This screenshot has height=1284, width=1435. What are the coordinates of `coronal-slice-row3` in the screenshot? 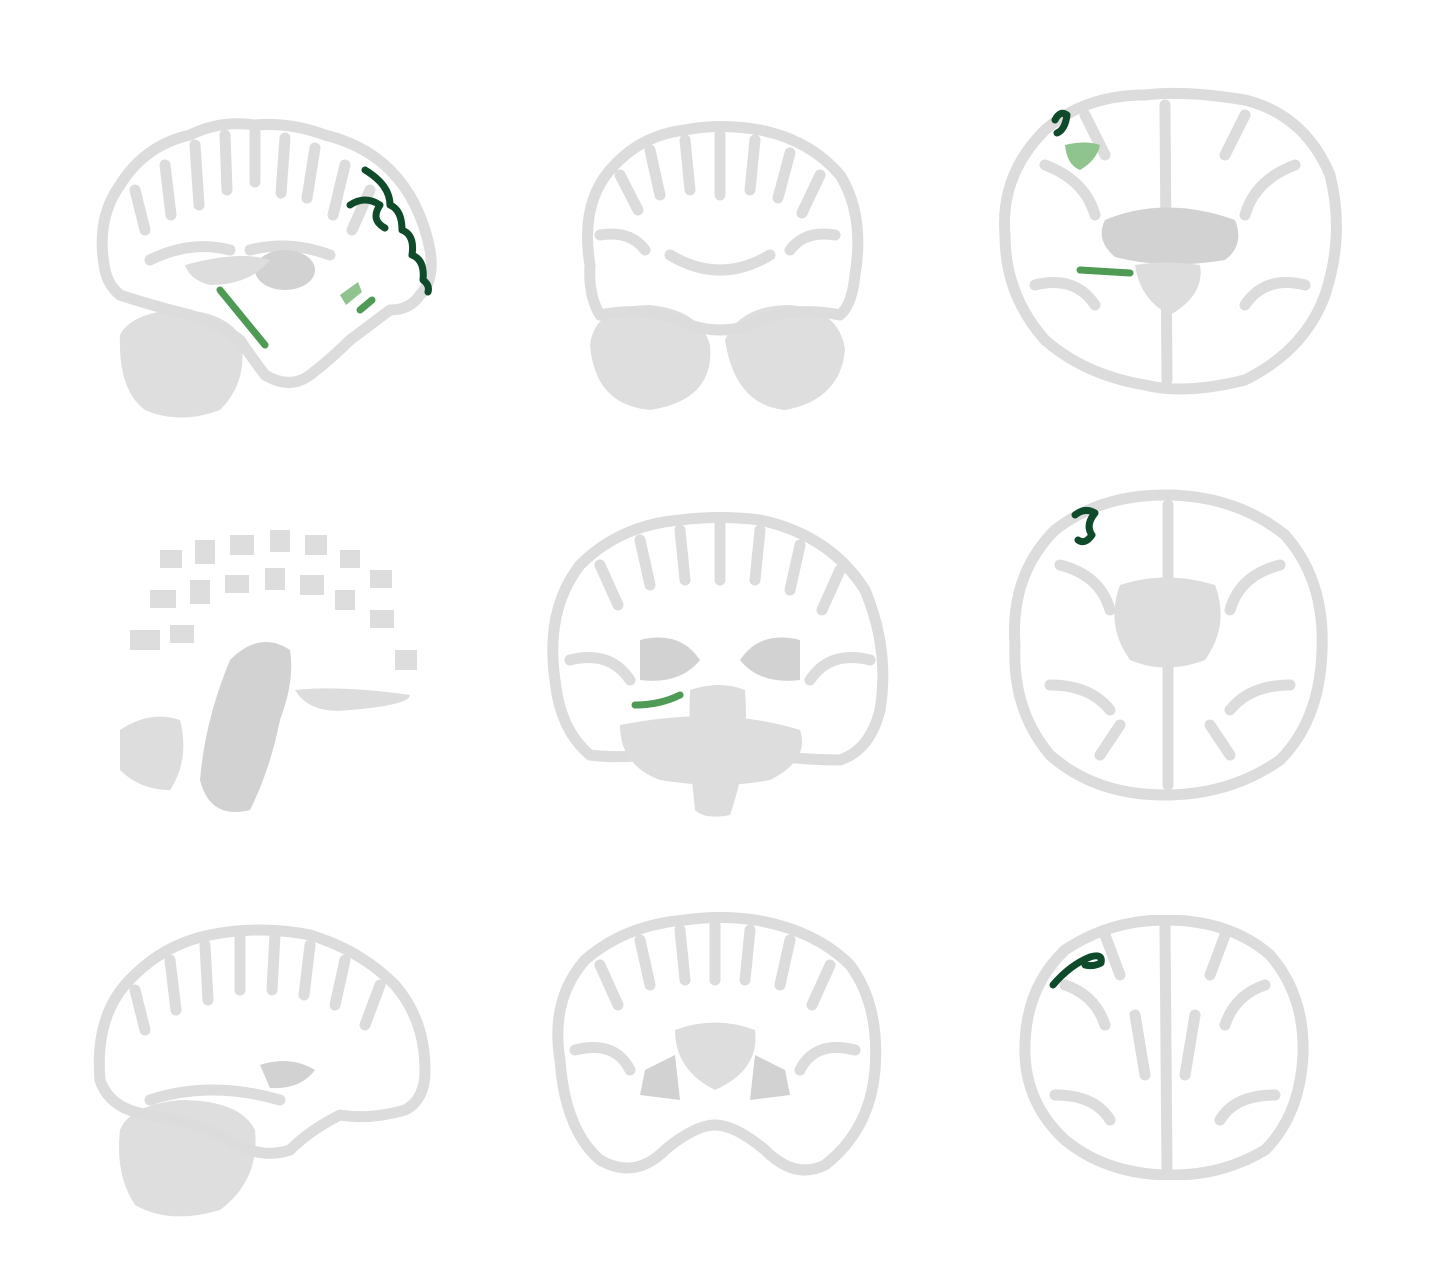 It's located at (715, 1050).